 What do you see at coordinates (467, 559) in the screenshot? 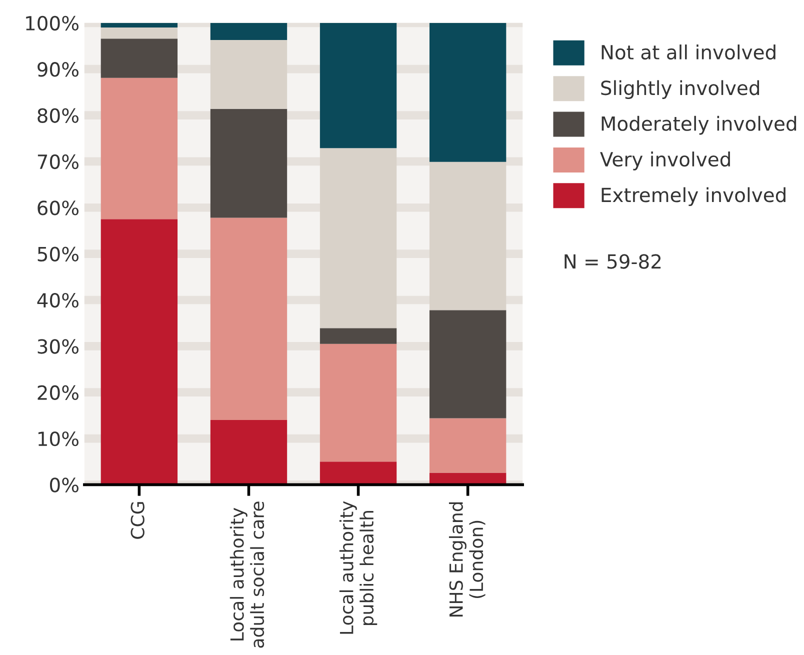
I see `x-tick-label: NHS England (London)` at bounding box center [467, 559].